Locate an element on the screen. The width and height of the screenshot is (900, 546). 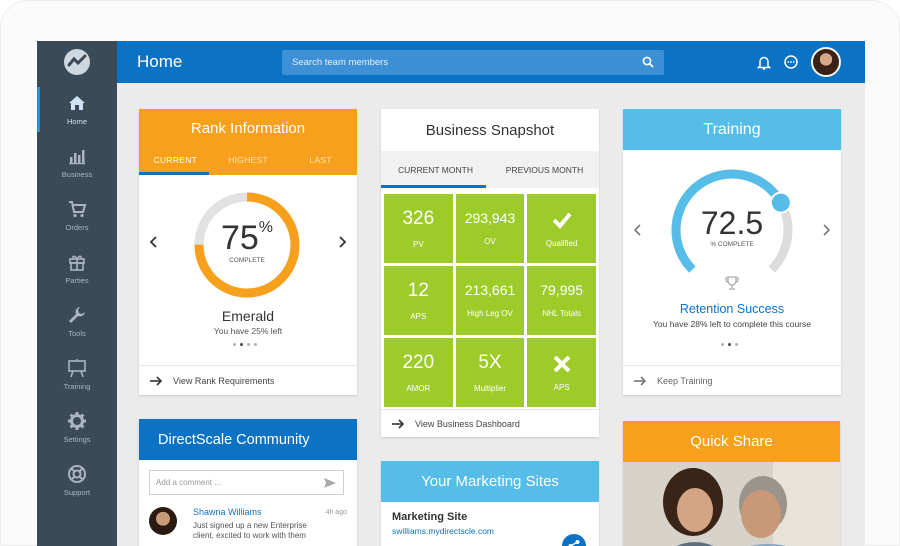
arrow-right-icon is located at coordinates (398, 423).